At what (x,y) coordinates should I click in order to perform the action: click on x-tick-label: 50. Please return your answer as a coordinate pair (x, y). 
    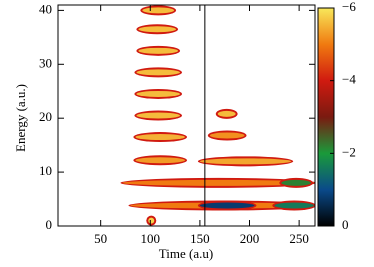
    Looking at the image, I should click on (100, 238).